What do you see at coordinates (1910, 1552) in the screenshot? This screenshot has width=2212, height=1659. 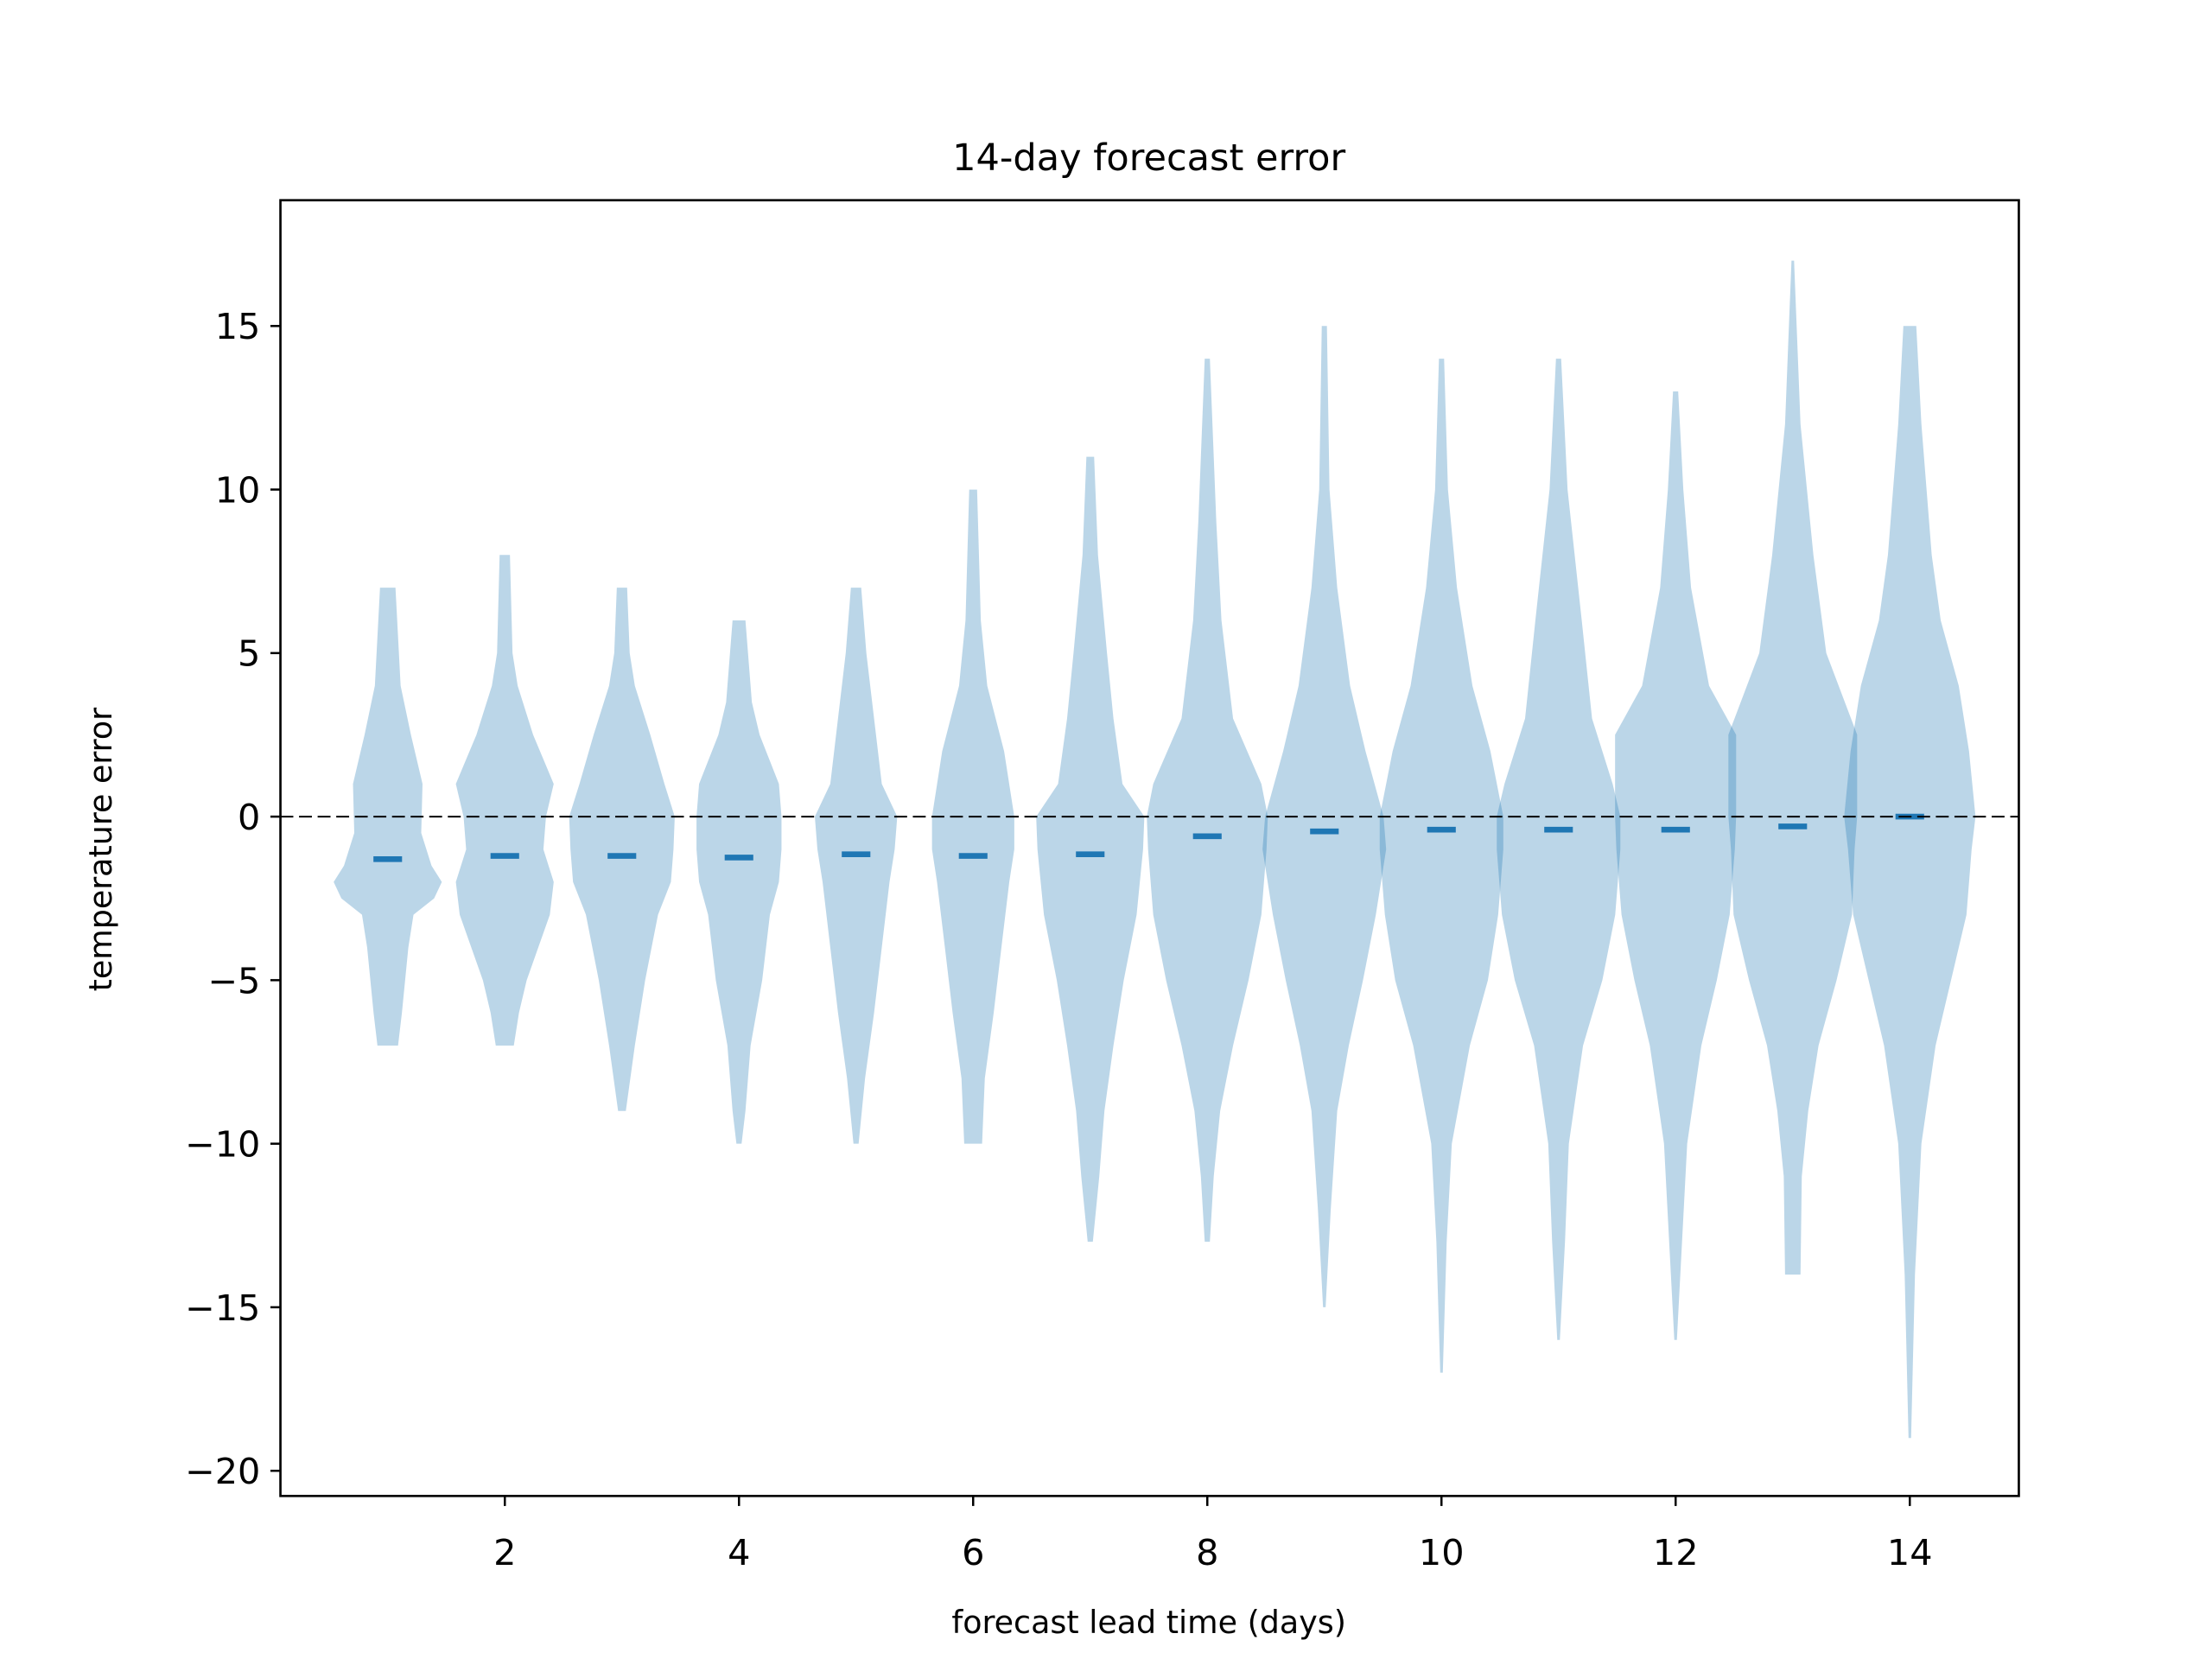 I see `x-tick-label: 14` at bounding box center [1910, 1552].